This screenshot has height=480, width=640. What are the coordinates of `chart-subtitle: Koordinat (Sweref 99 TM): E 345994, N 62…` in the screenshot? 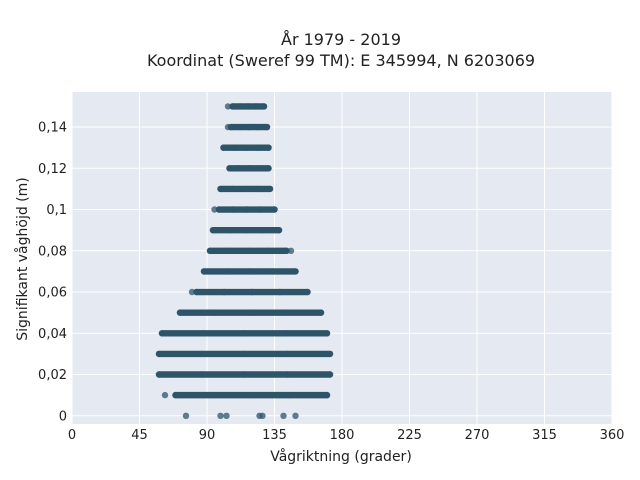 It's located at (341, 60).